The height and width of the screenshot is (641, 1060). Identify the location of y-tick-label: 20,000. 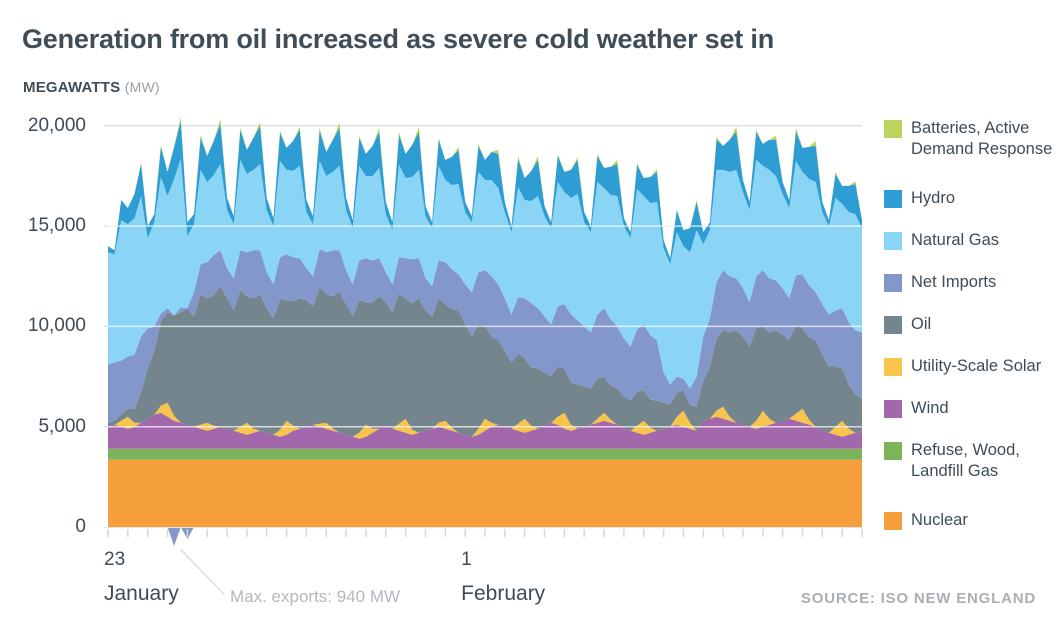
(56, 125).